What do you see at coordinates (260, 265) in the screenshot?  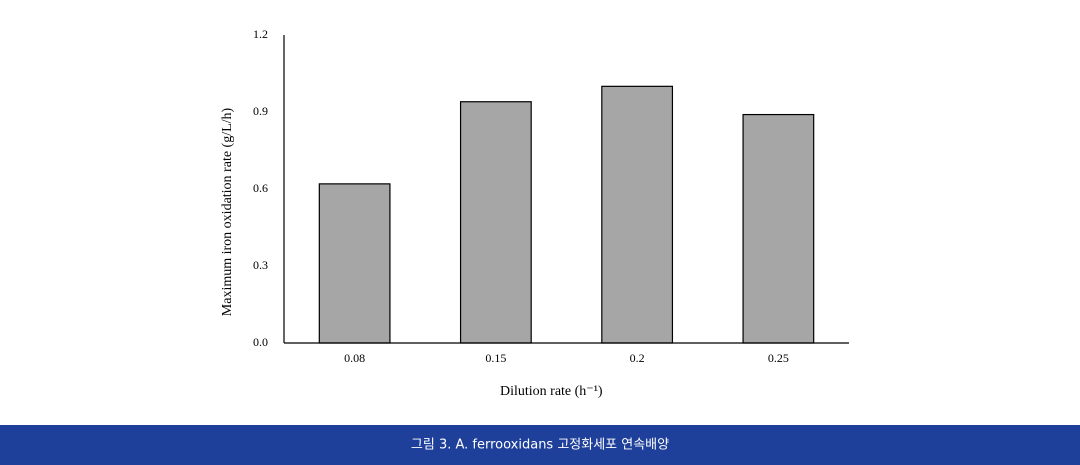 I see `y-tick-label: 0.3` at bounding box center [260, 265].